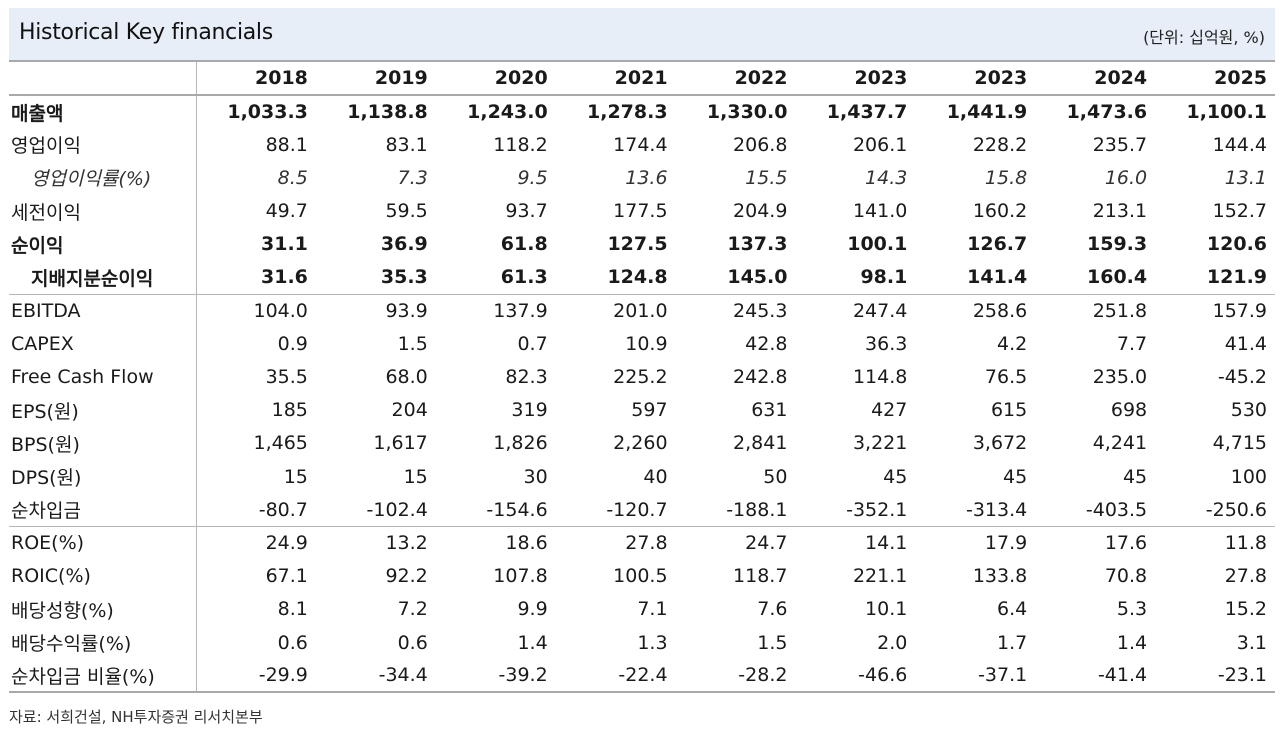  I want to click on table-cell: 3.1, so click(1252, 642).